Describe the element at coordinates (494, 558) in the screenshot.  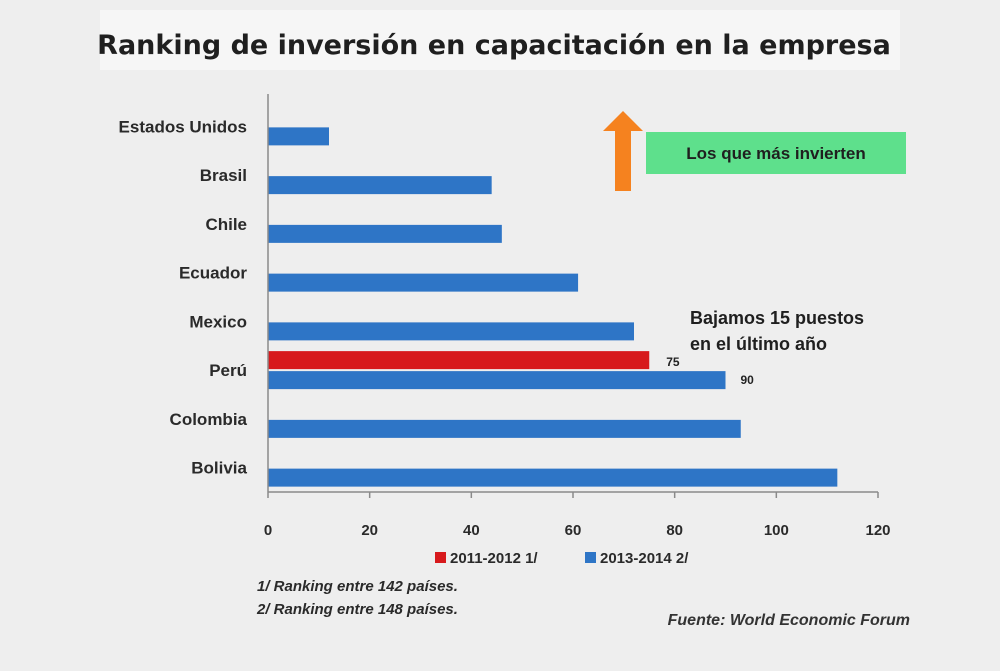
I see `legend-label-2011-2012: 2011-2012 1/` at that location.